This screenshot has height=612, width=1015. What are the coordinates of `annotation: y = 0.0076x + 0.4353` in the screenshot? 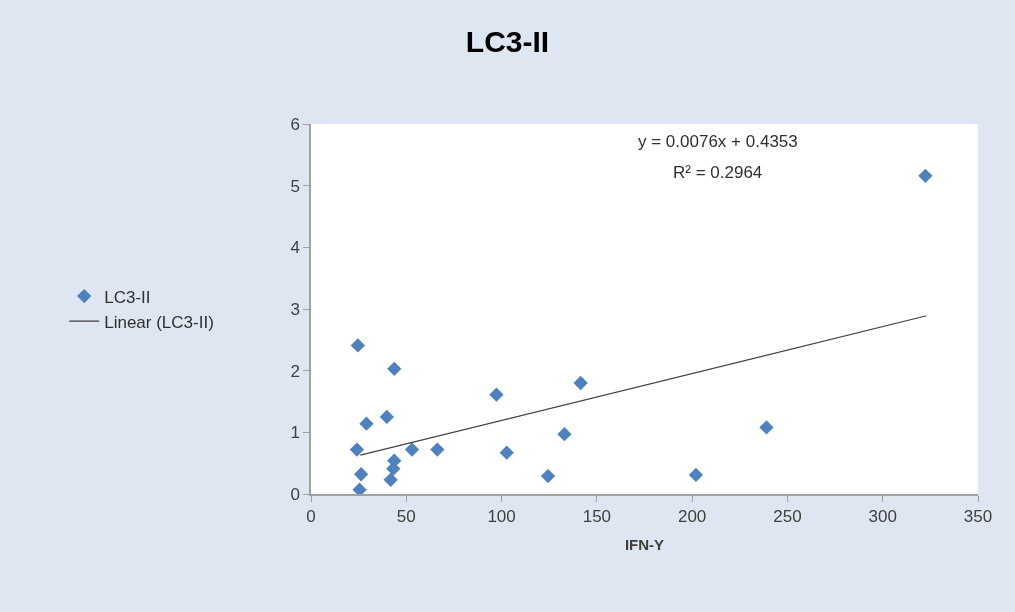 It's located at (718, 141).